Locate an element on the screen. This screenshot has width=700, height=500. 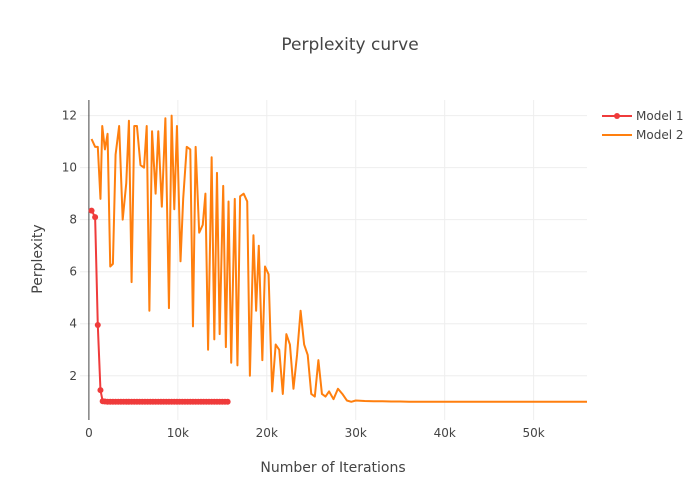
y-tick-label: 10 is located at coordinates (69, 168).